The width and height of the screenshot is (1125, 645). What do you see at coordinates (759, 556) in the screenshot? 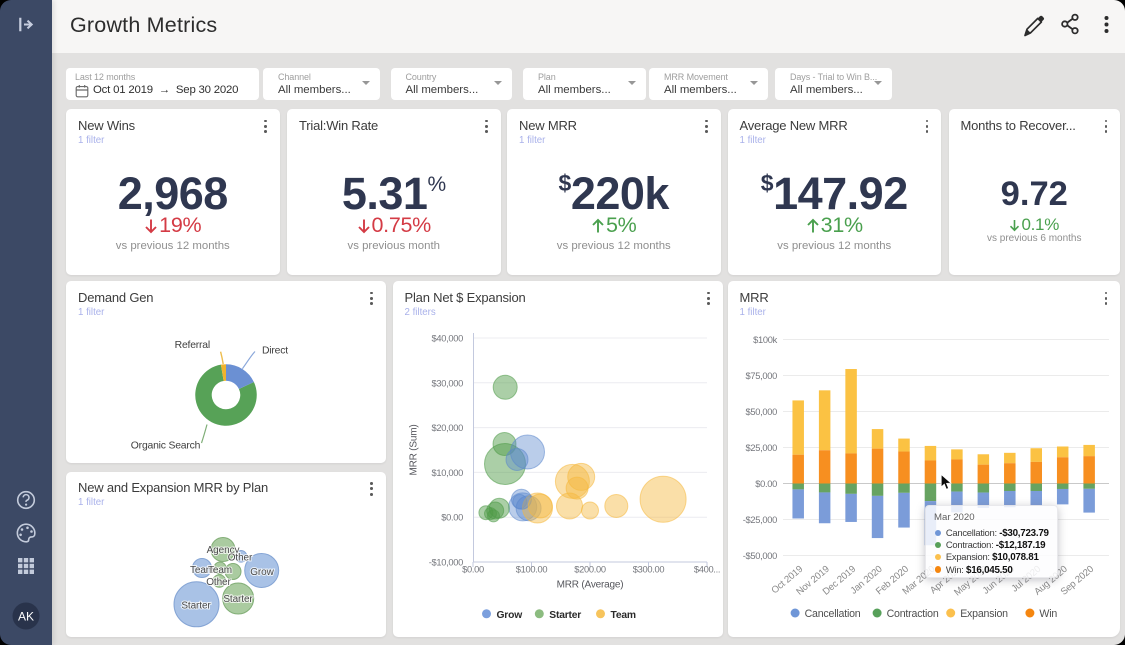
I see `svg-text: -$50,000` at bounding box center [759, 556].